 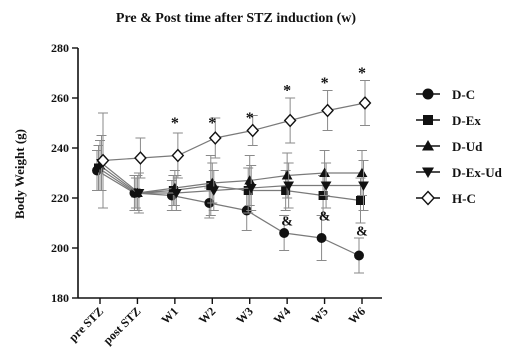 I want to click on chart-title: Pre & Post time after STZ induction (w), so click(x=236, y=18).